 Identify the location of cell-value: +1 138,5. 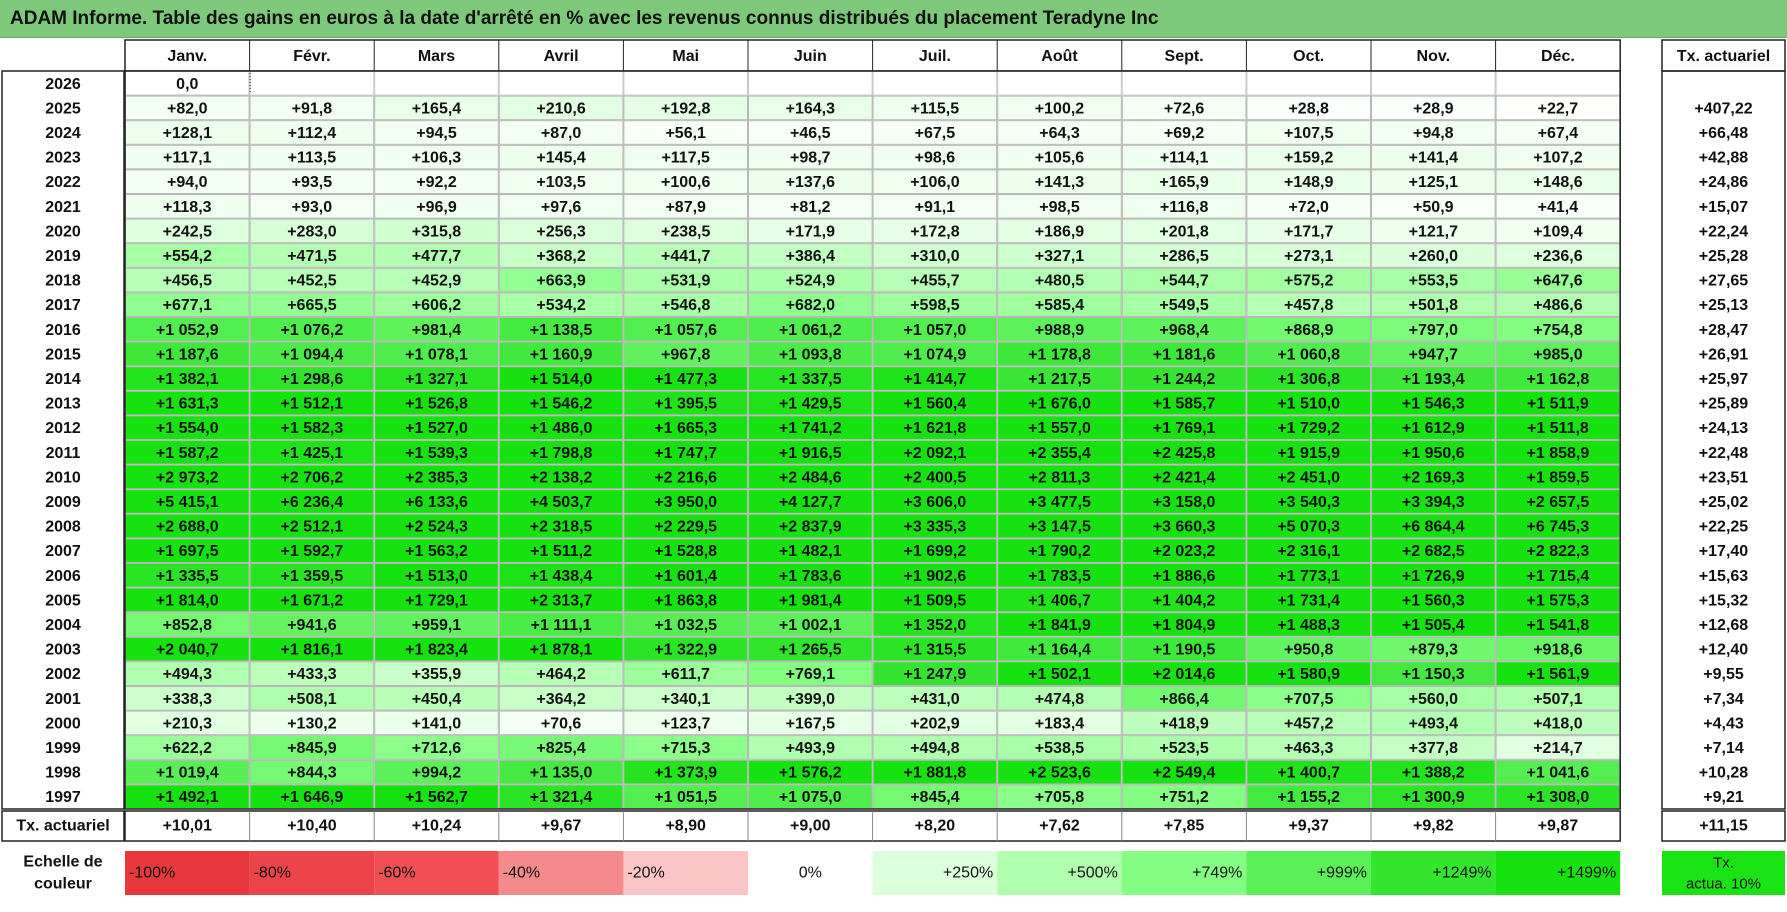
(561, 330).